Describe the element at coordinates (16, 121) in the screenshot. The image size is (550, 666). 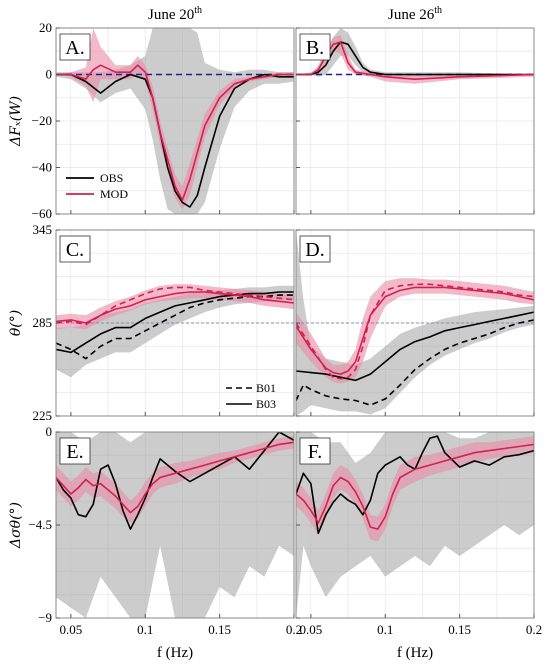
I see `y-axis-label: ΔFₓ(W)` at that location.